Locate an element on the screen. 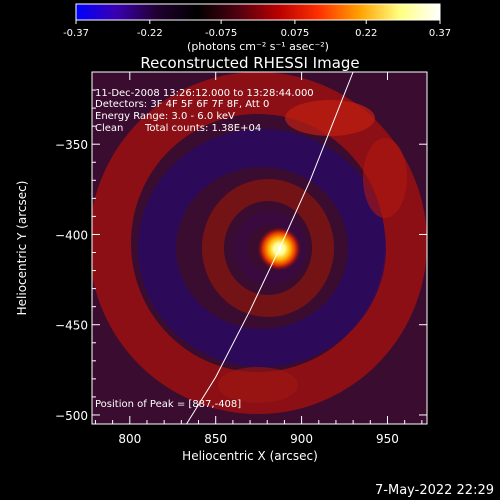  colorbar-tick-label: -0.37 is located at coordinates (76, 33).